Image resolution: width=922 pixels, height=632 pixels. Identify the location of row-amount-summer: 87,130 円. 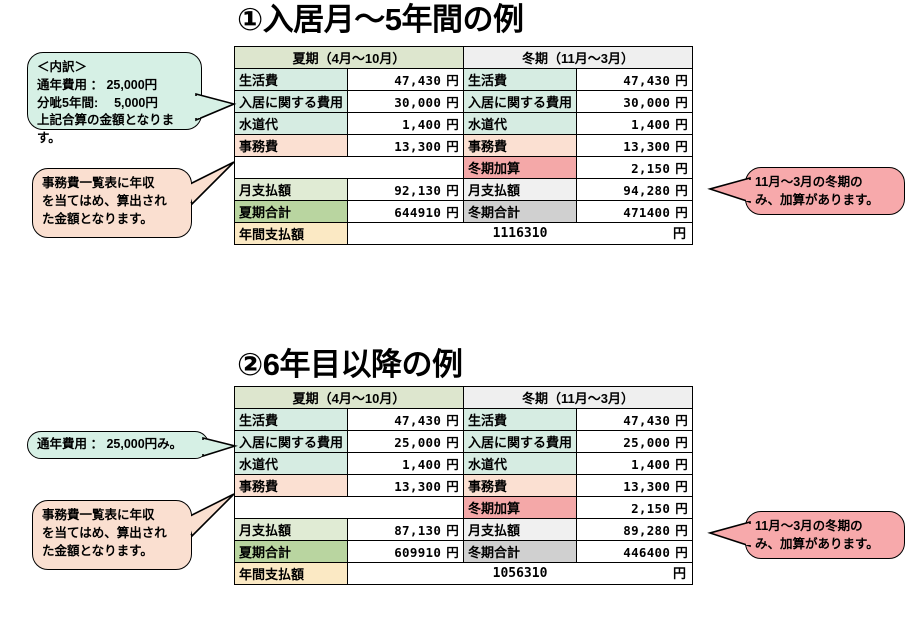
(406, 529).